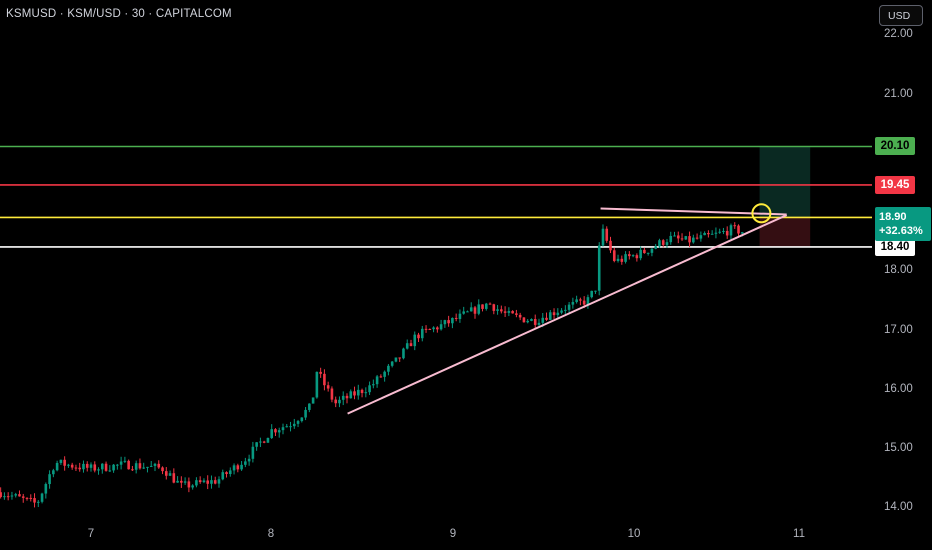 This screenshot has height=550, width=932. Describe the element at coordinates (799, 534) in the screenshot. I see `x-tick-label: 11` at that location.